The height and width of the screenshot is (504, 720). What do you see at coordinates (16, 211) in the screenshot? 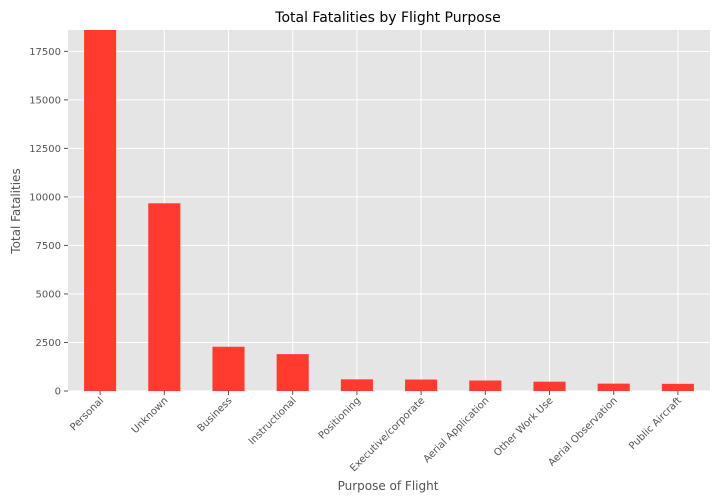
I see `y-axis-label: Total Fatalities` at bounding box center [16, 211].